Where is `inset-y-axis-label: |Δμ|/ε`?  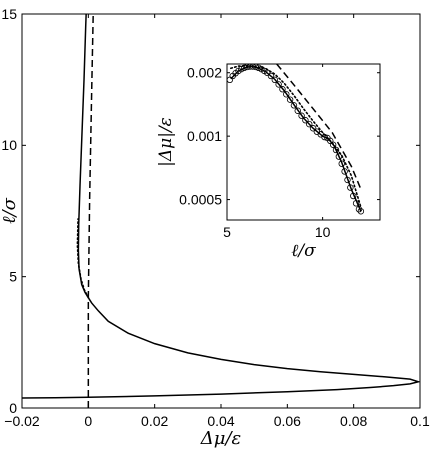 inset-y-axis-label: |Δμ|/ε is located at coordinates (166, 142).